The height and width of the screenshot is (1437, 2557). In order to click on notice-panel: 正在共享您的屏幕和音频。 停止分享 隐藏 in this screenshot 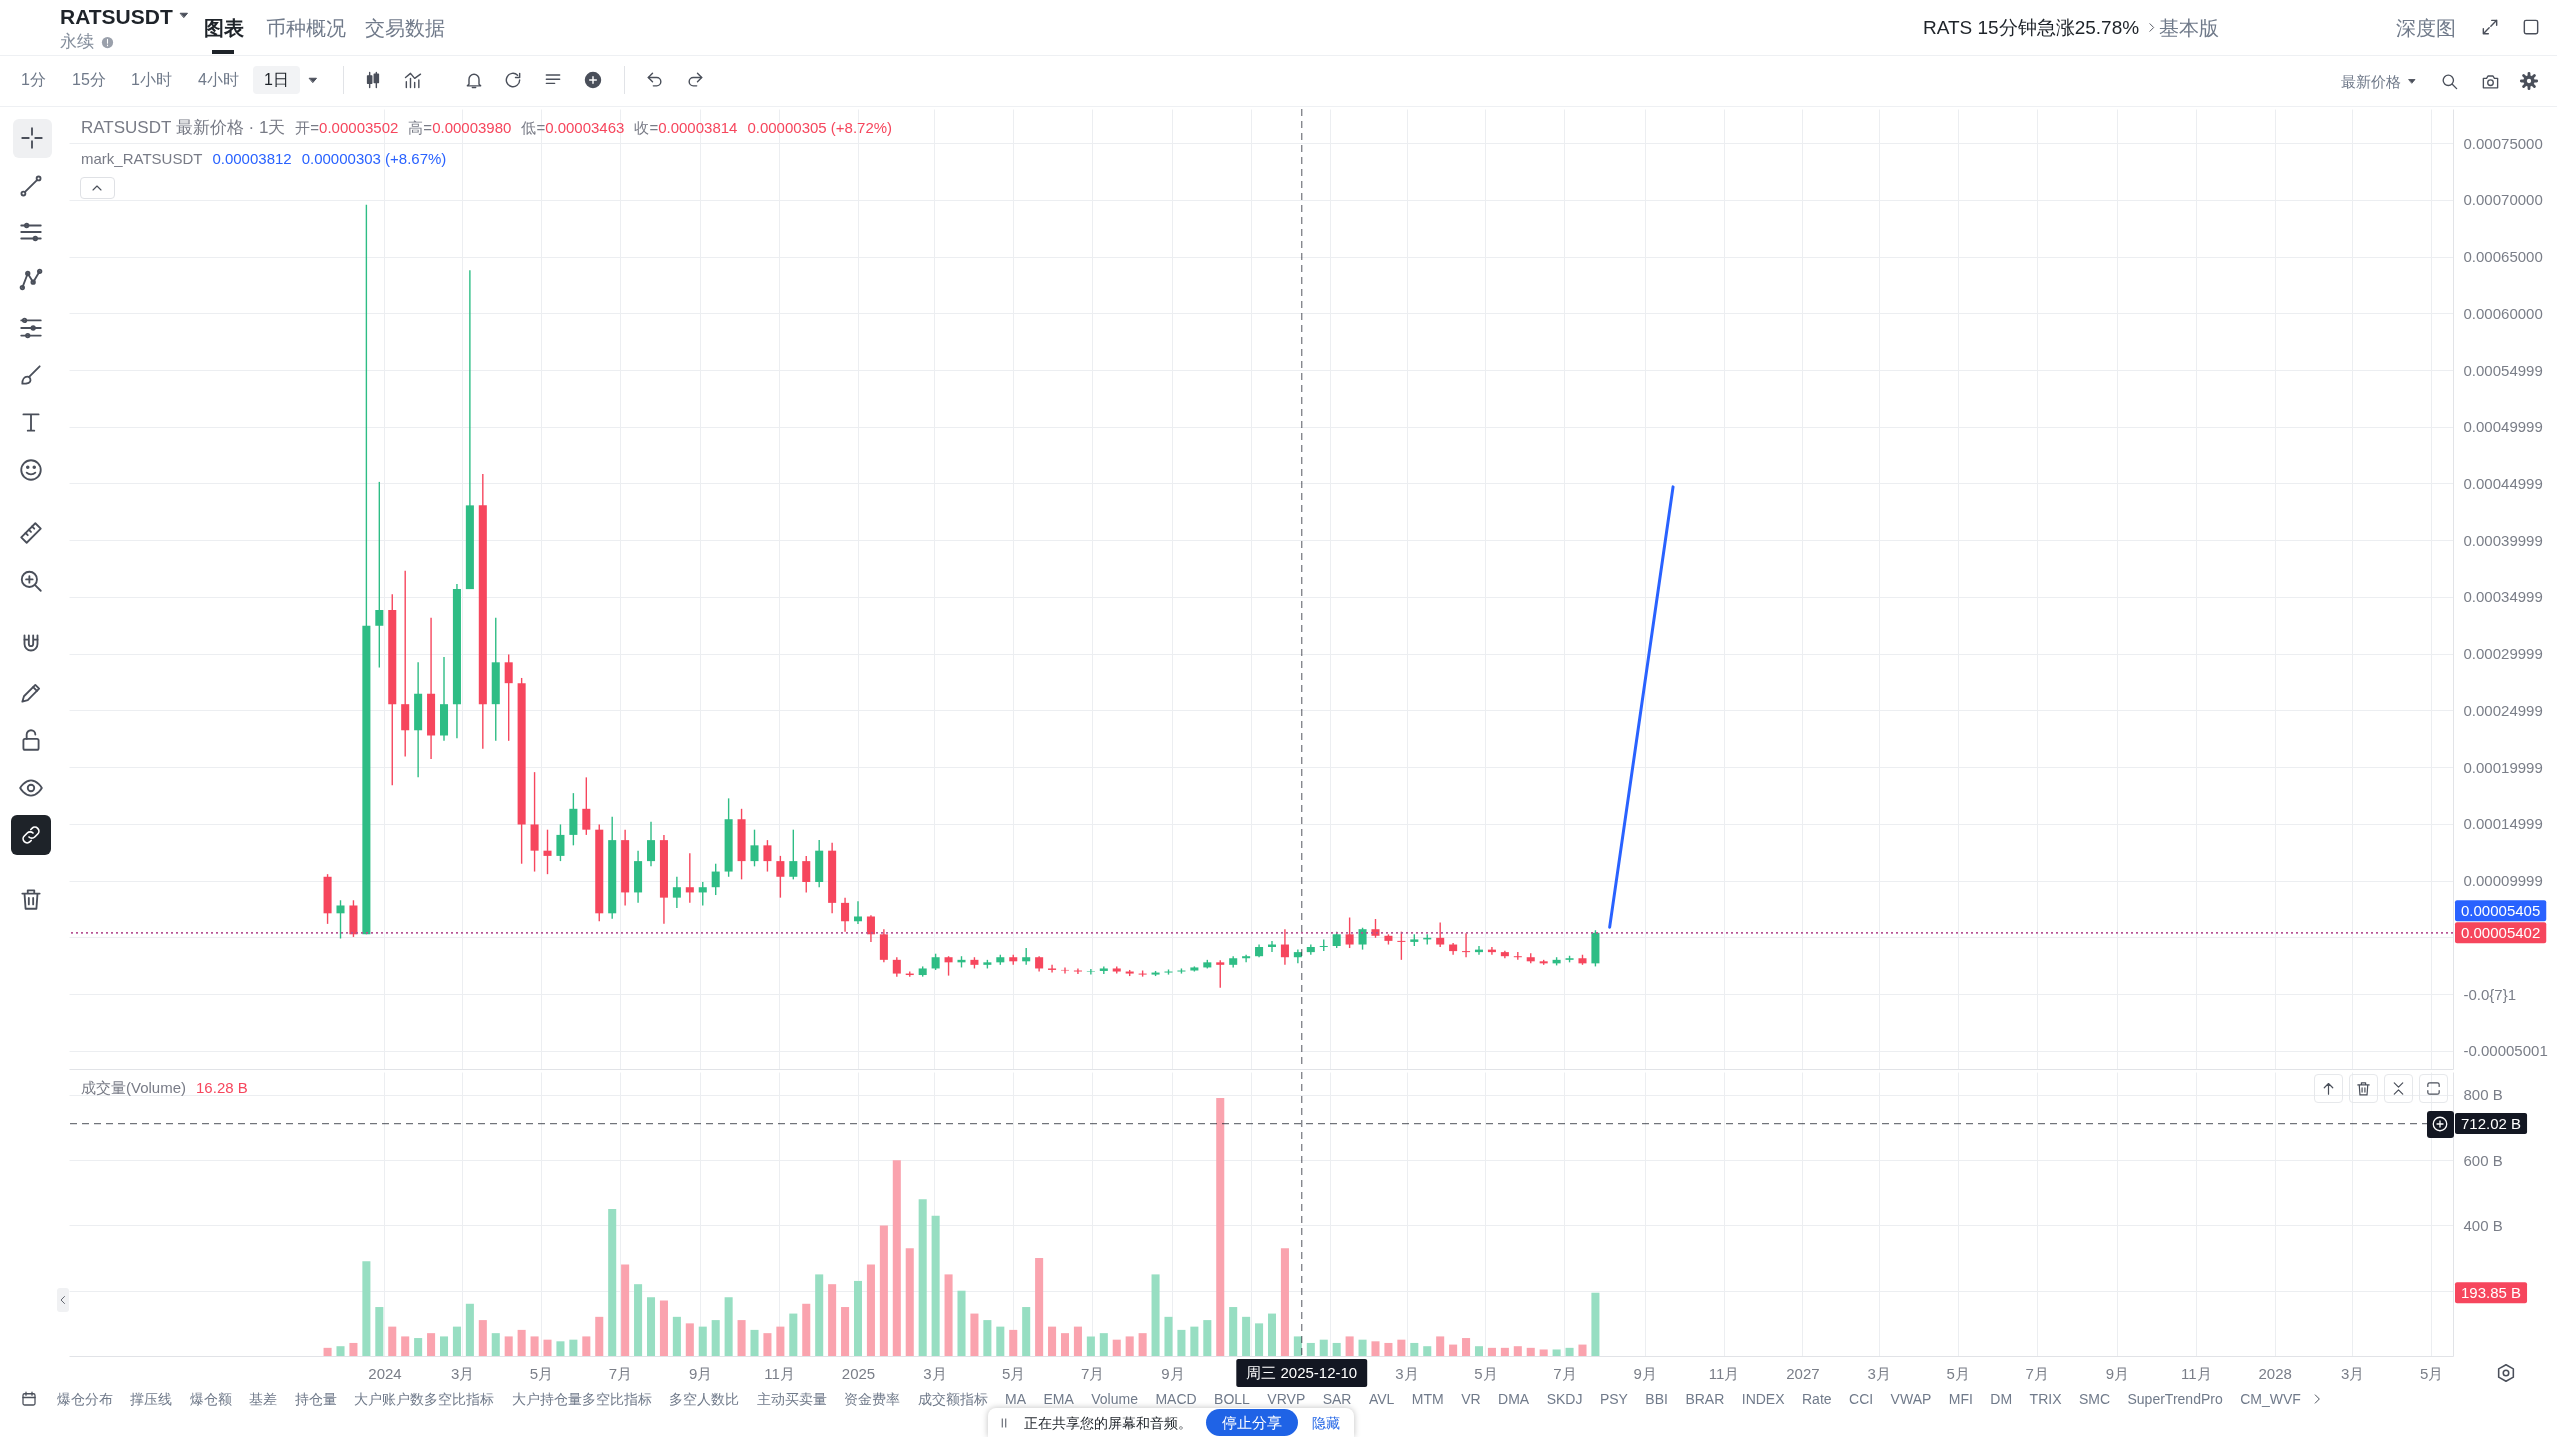, I will do `click(1171, 1422)`.